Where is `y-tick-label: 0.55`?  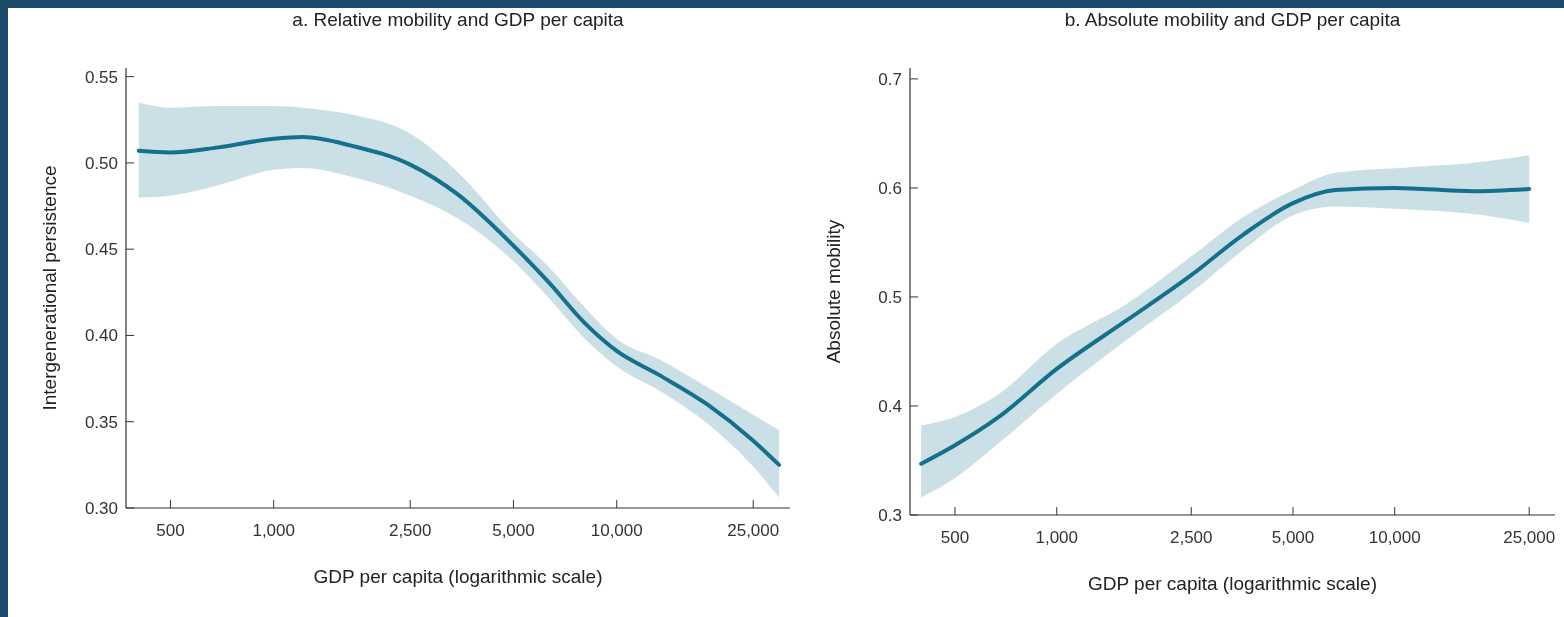
y-tick-label: 0.55 is located at coordinates (101, 77).